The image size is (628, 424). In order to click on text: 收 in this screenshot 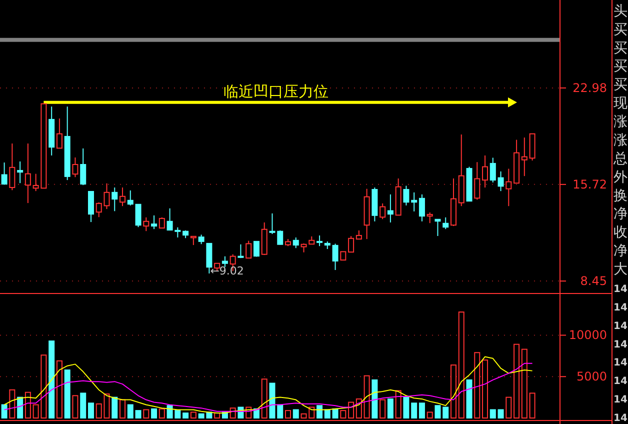, I will do `click(621, 232)`.